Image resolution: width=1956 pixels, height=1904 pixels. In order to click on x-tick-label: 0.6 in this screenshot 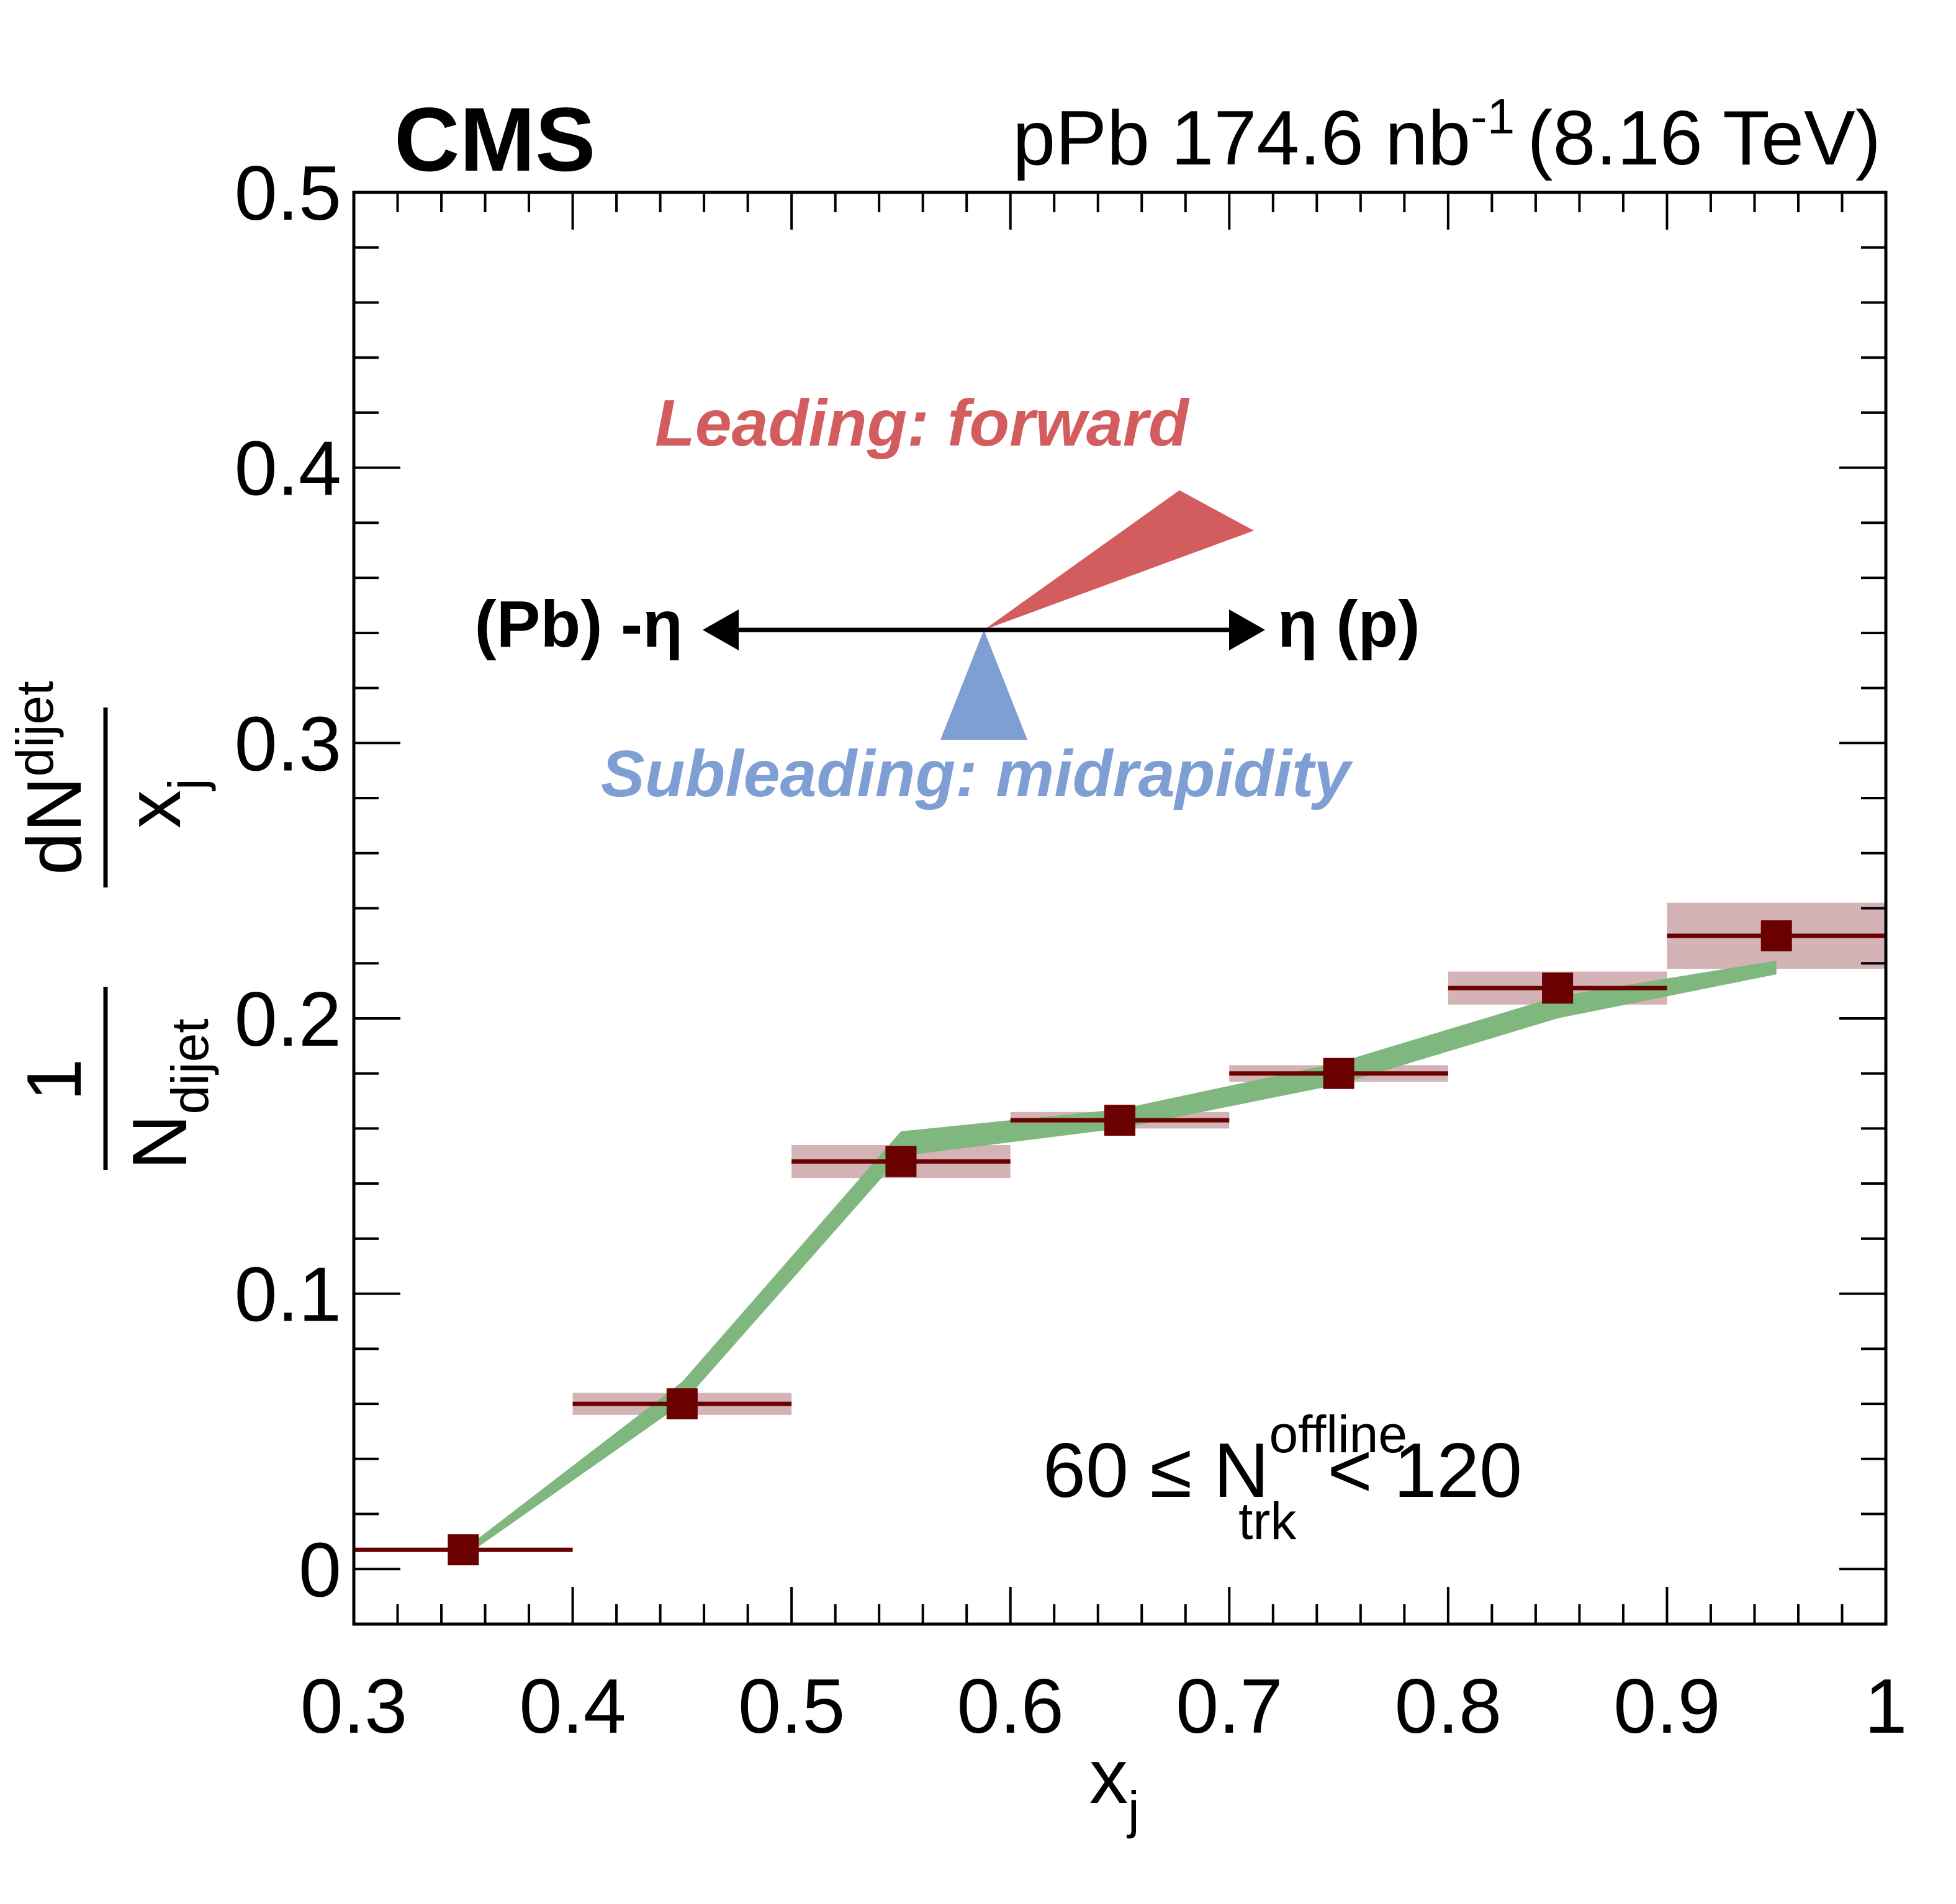, I will do `click(1010, 1706)`.